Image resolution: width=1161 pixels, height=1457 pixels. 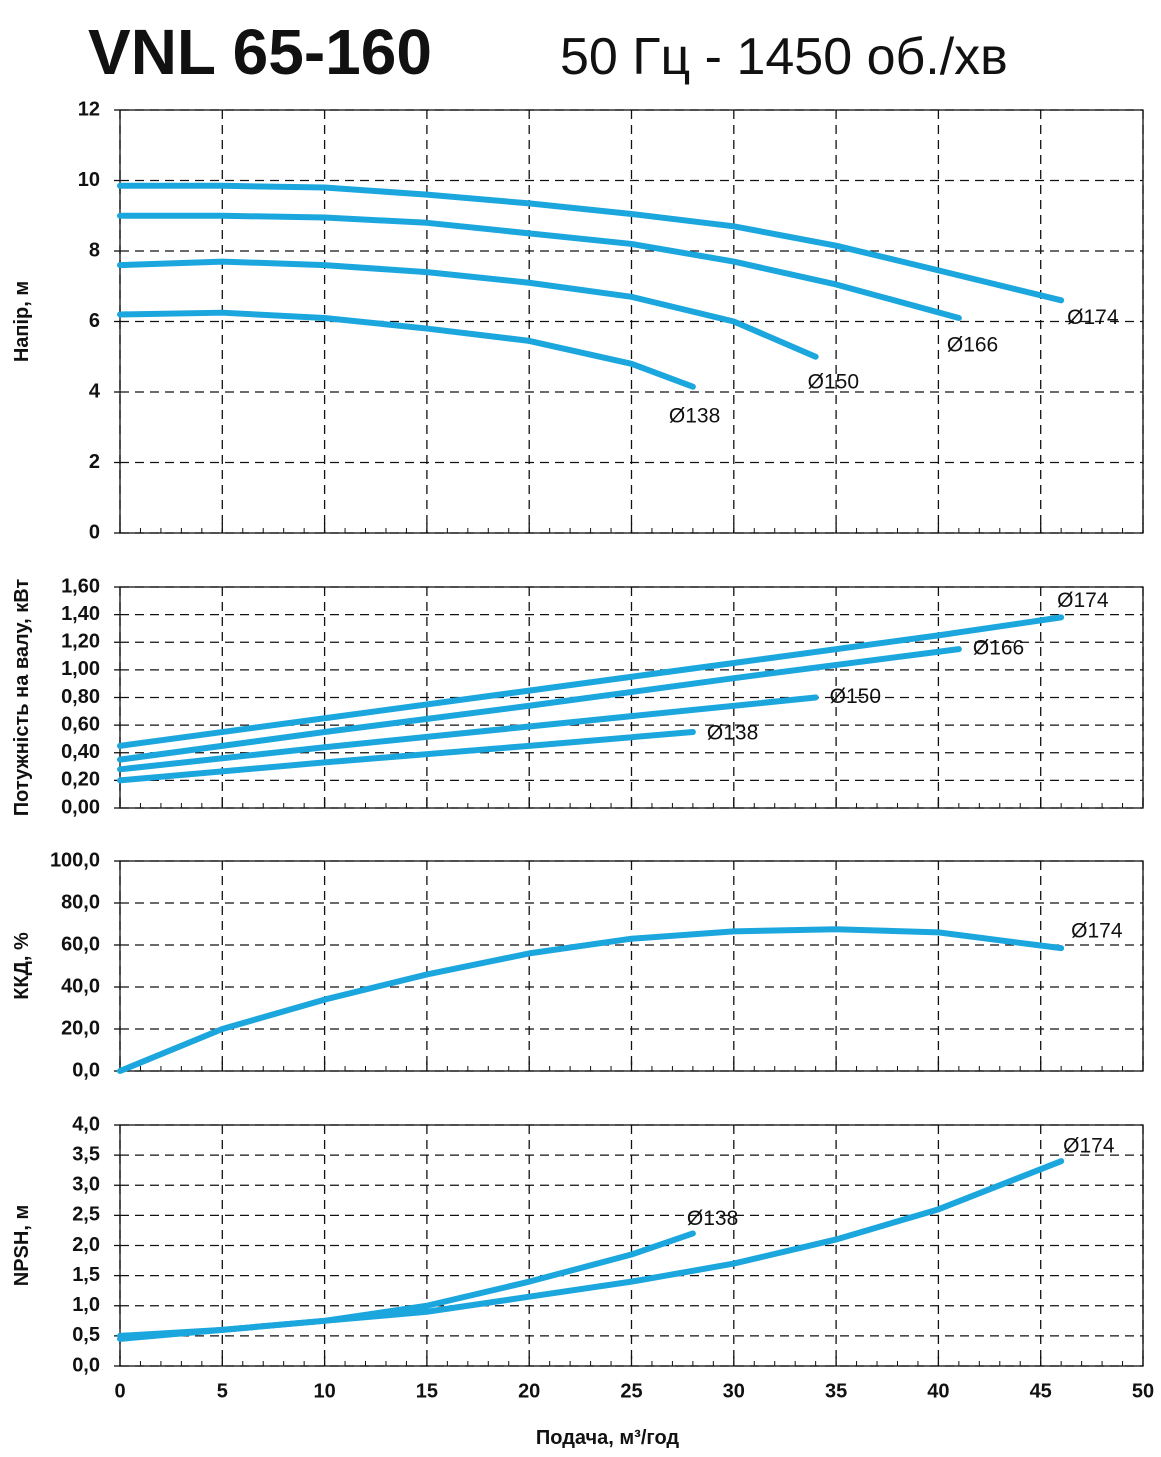 I want to click on y-tick-label: 1,40, so click(x=80, y=614).